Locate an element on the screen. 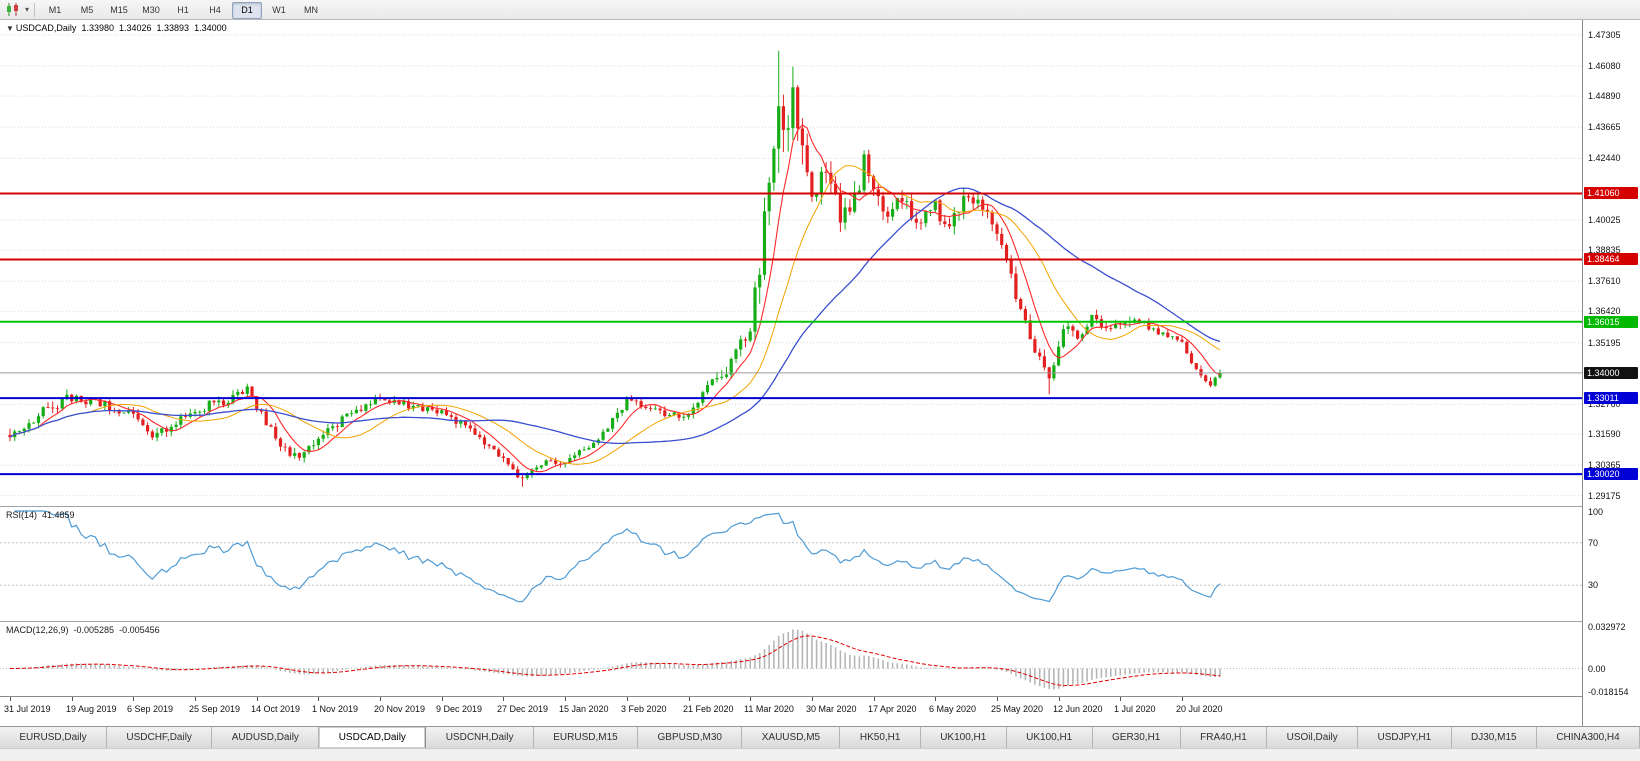  date-label: 27 Dec 2019 is located at coordinates (523, 709).